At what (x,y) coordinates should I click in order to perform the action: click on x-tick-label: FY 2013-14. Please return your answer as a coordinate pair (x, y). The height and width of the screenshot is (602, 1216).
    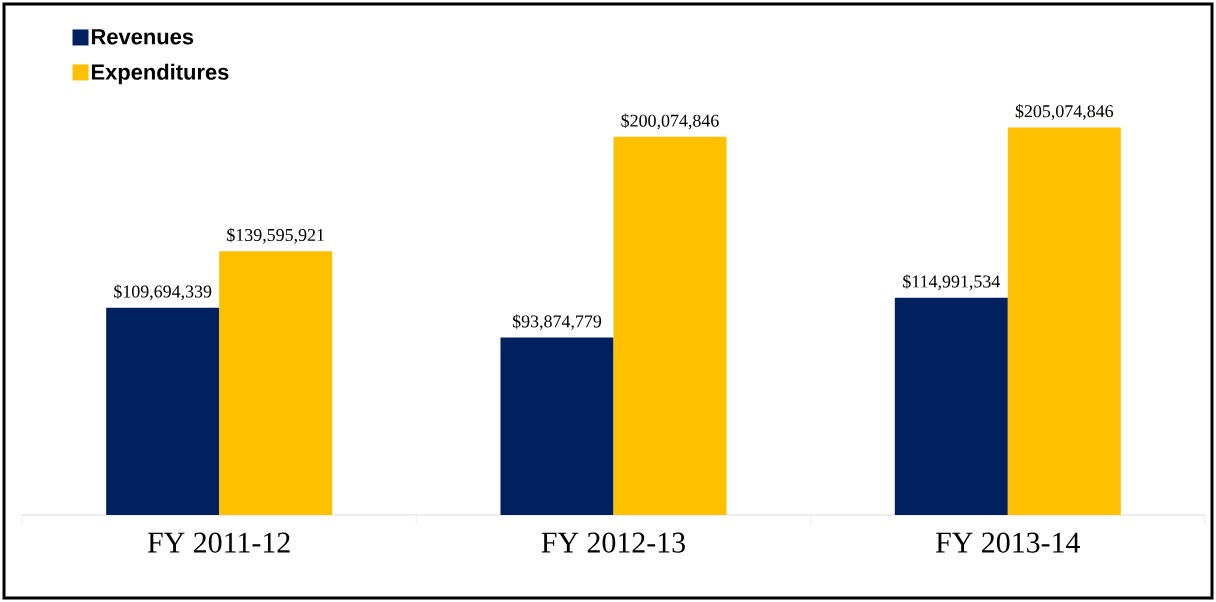
    Looking at the image, I should click on (1008, 542).